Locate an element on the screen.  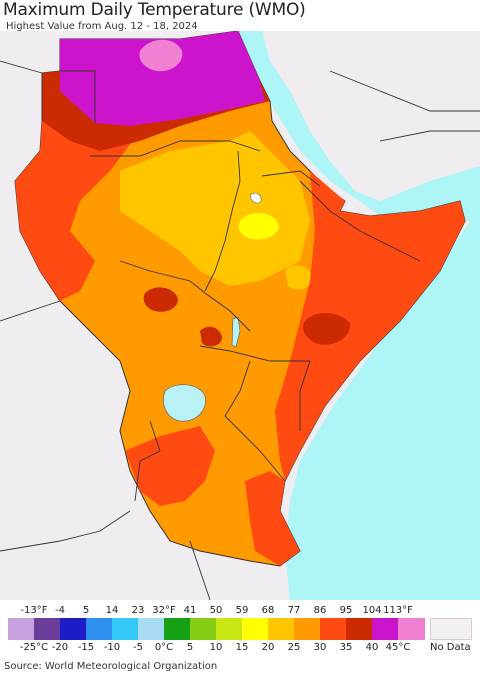
zone-40c-uganda-spot is located at coordinates (160, 299).